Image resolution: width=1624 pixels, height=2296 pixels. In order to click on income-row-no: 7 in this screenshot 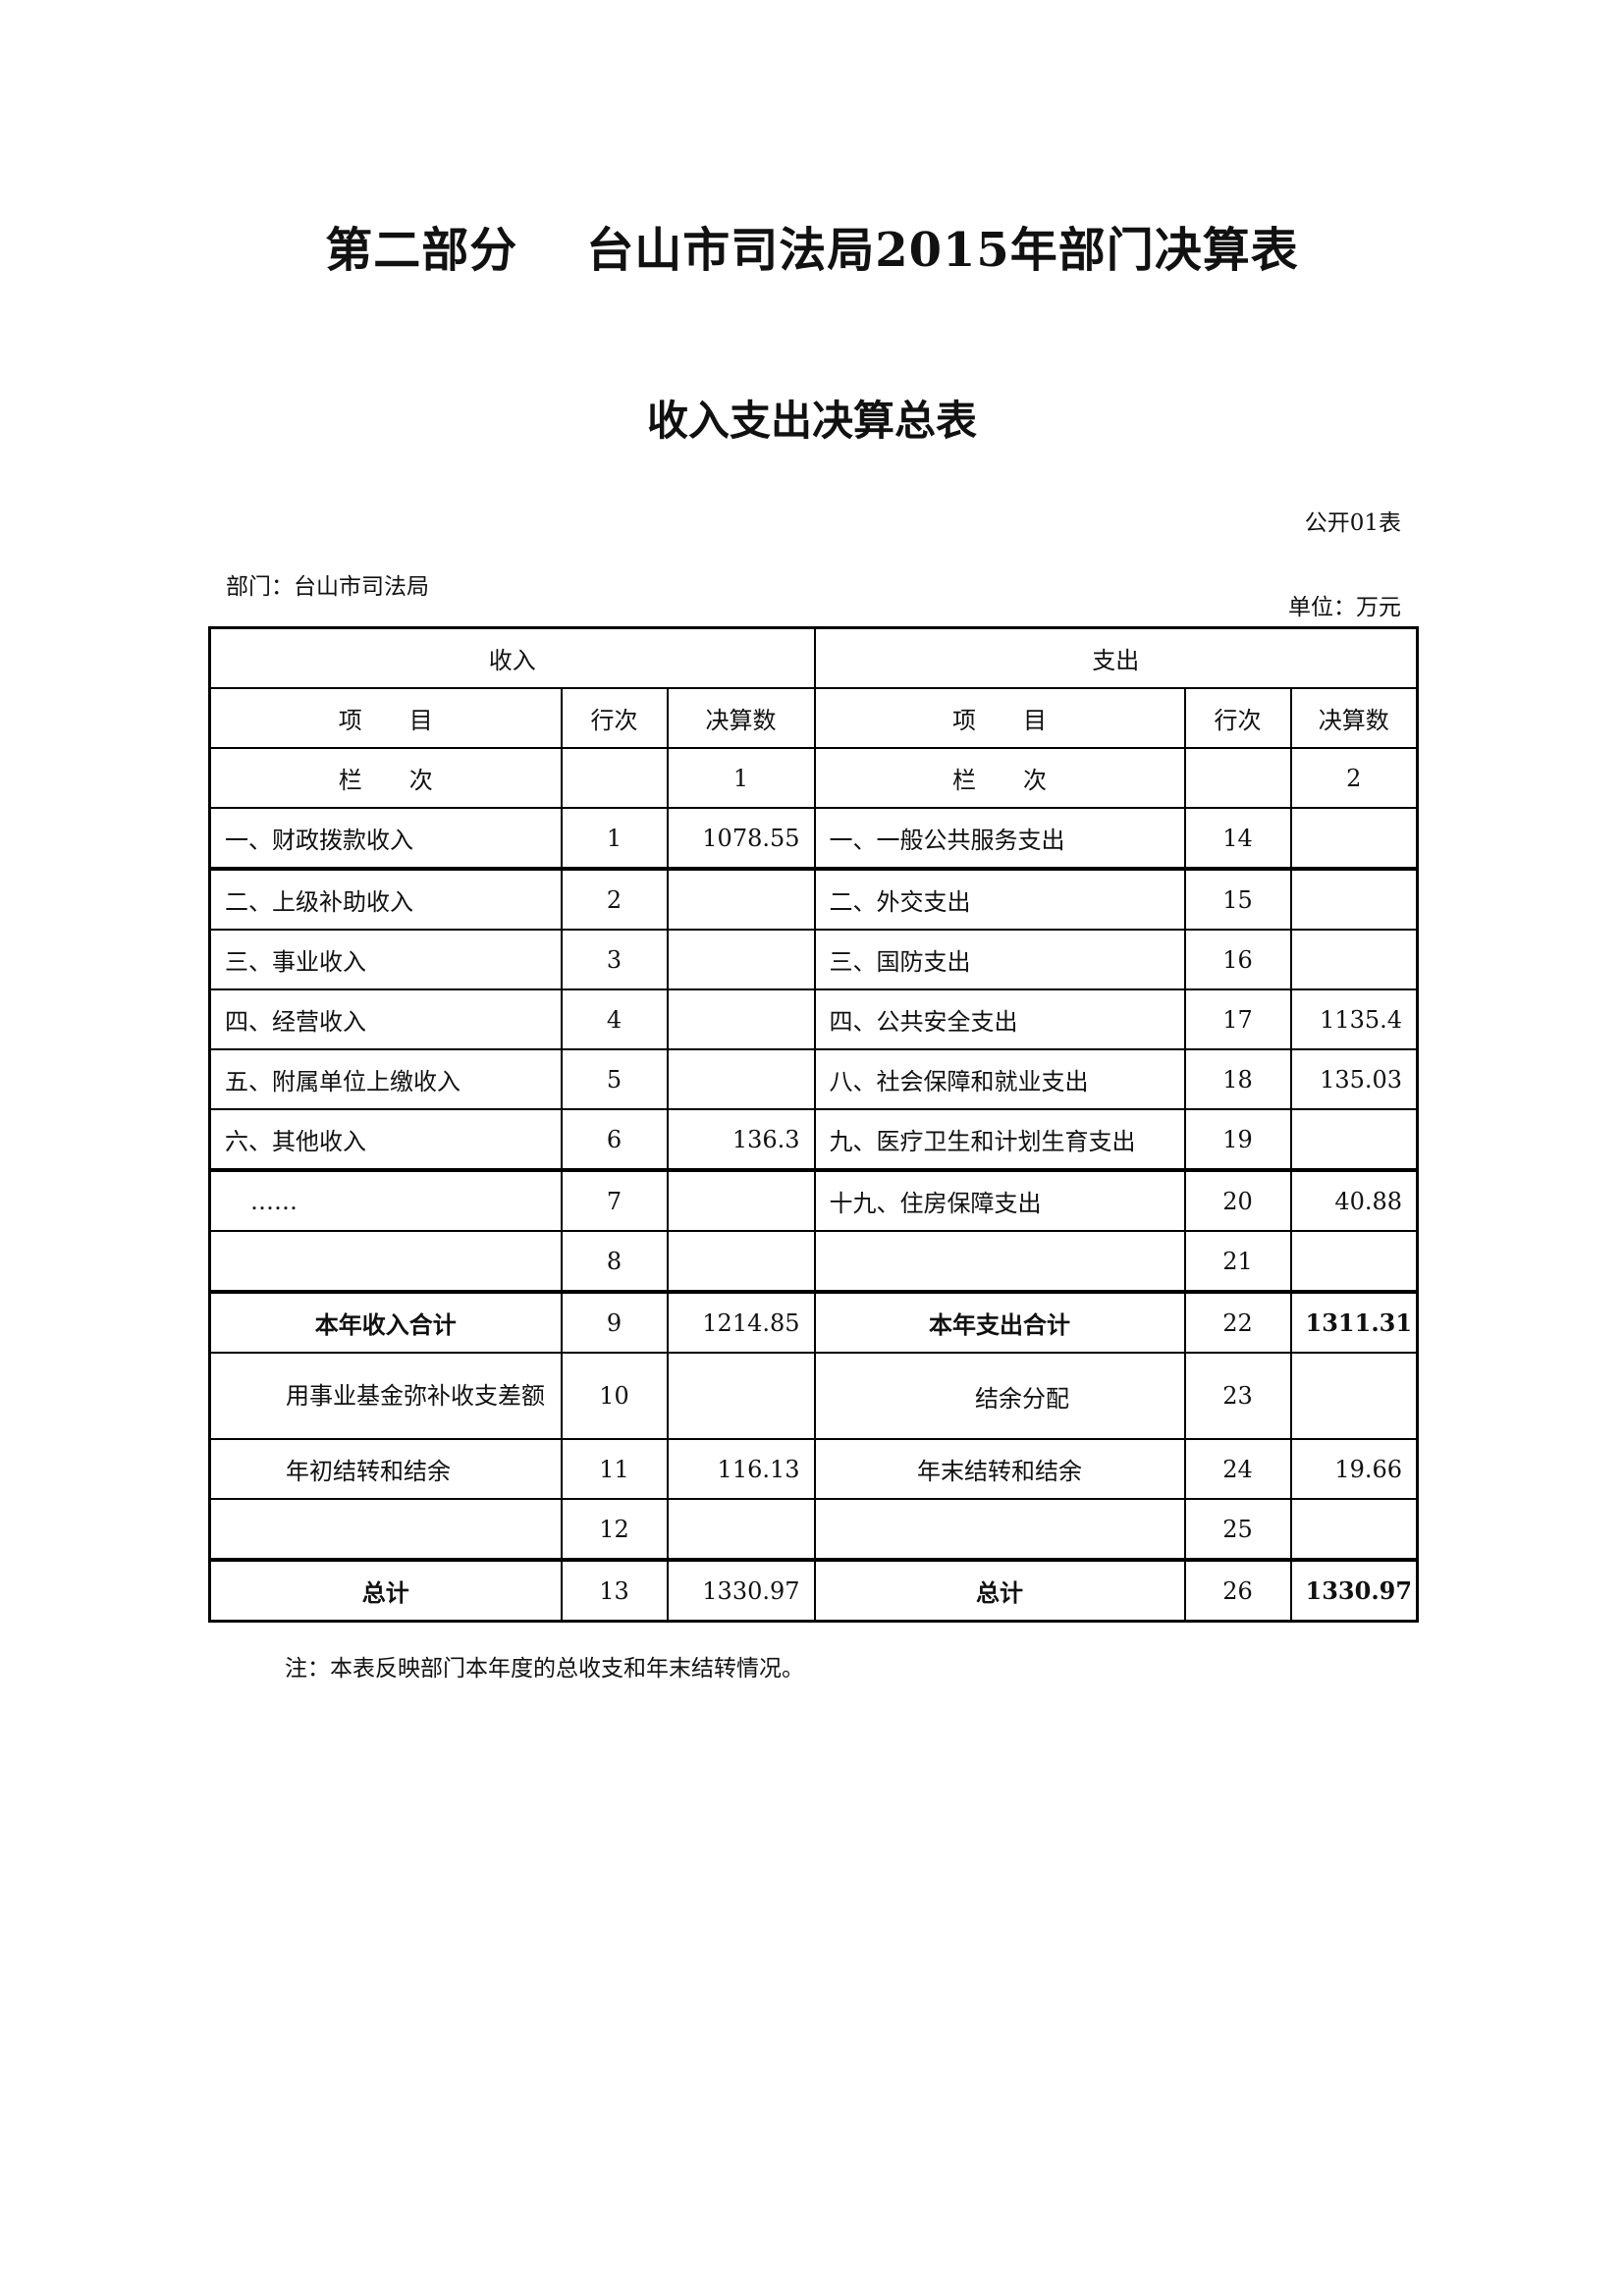, I will do `click(614, 1200)`.